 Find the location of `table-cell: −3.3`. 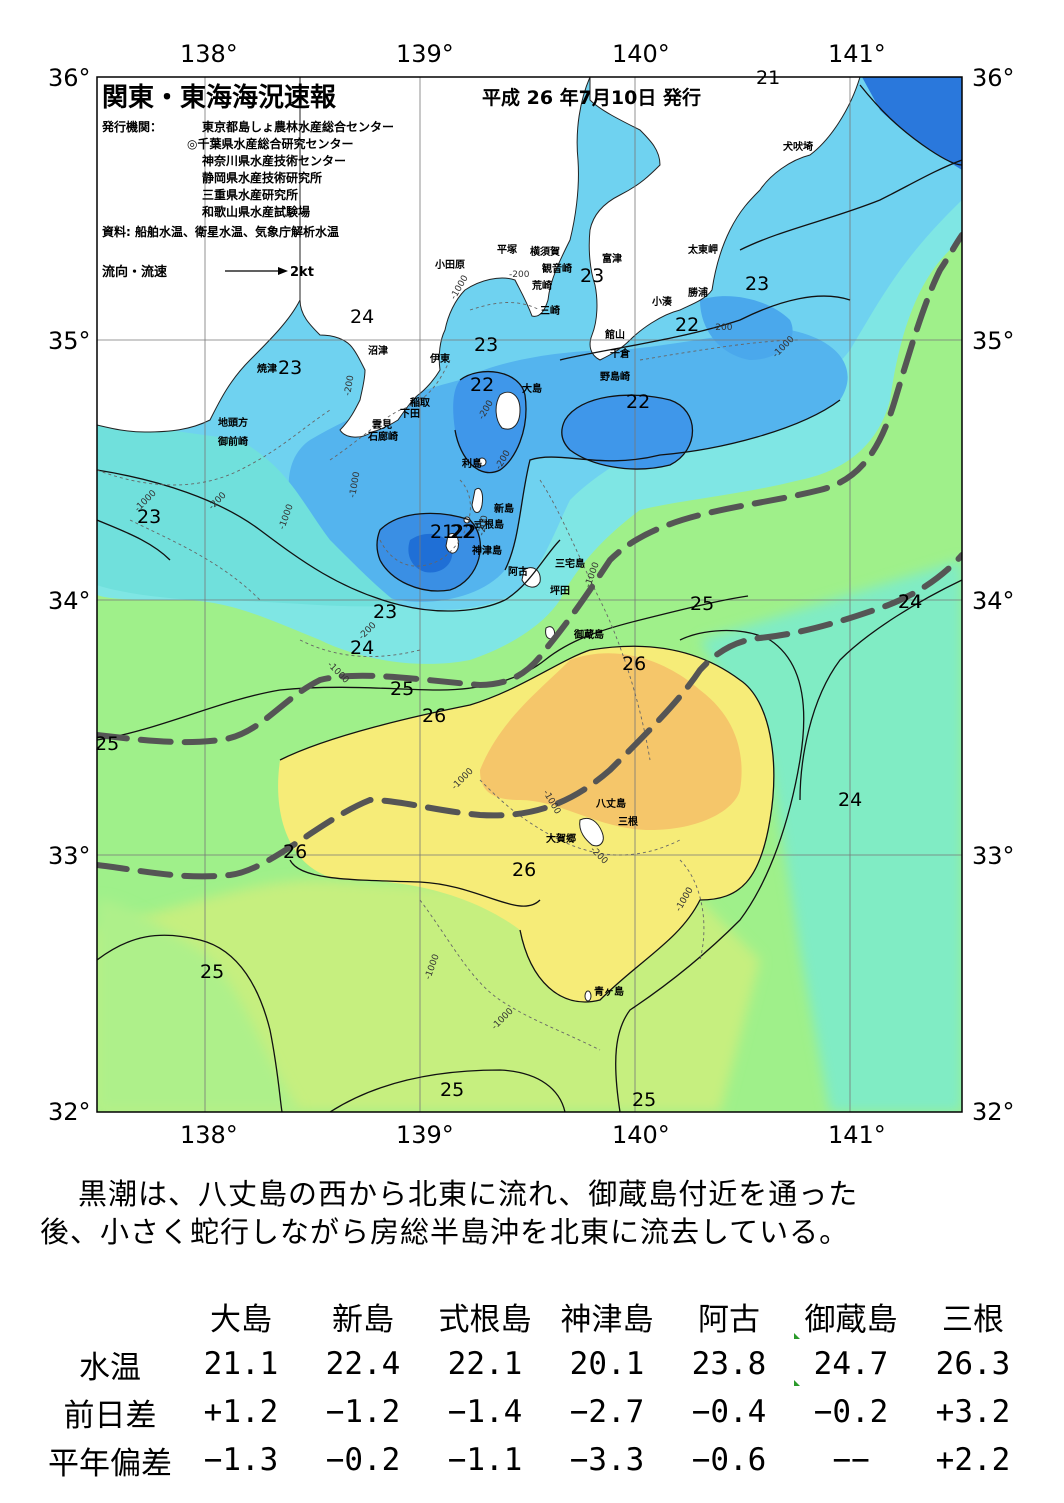

table-cell: −3.3 is located at coordinates (607, 1460).